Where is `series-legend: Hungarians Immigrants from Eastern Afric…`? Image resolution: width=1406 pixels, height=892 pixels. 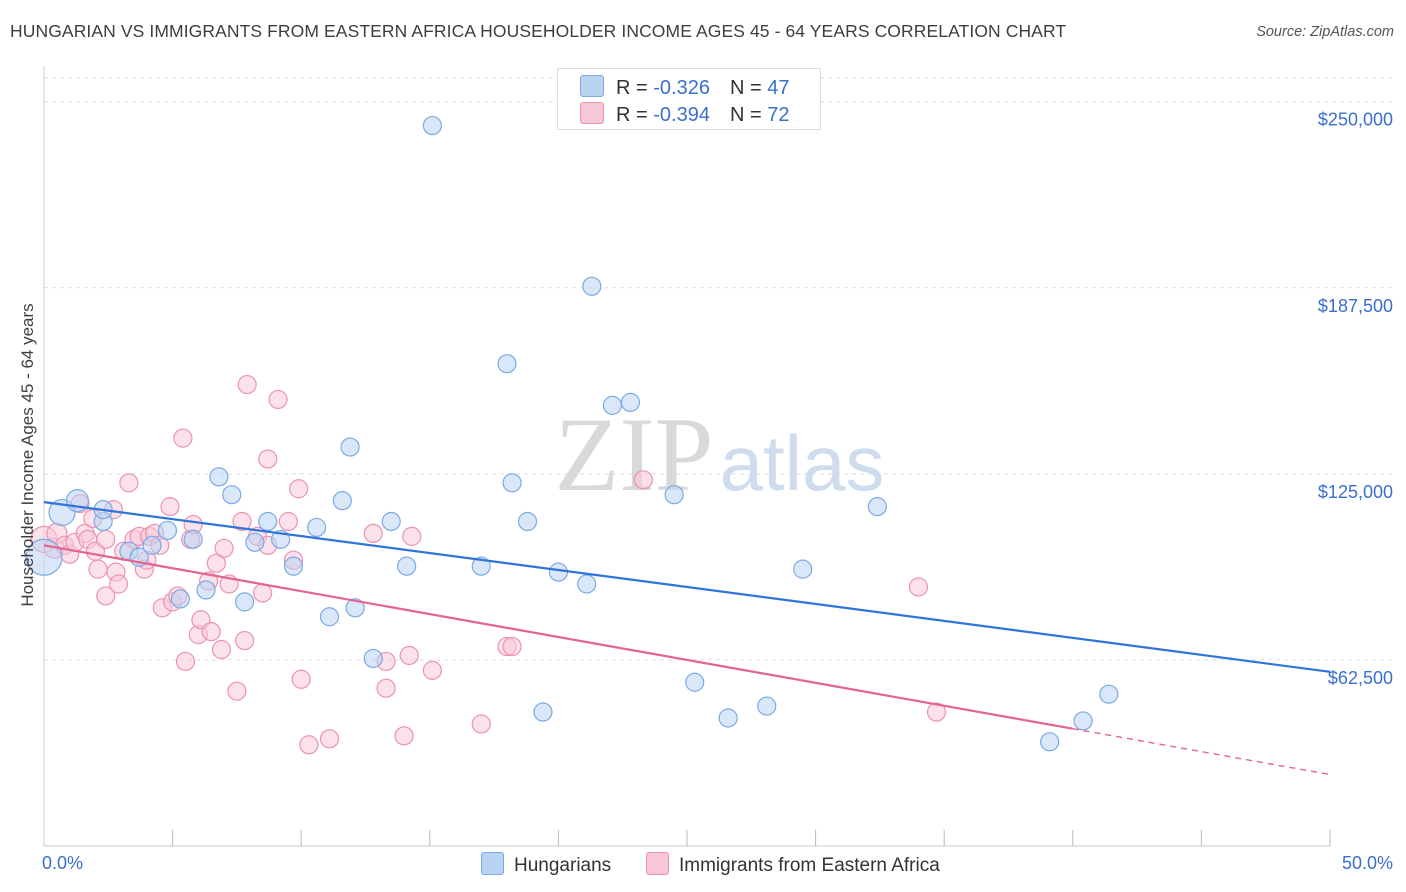 series-legend: Hungarians Immigrants from Eastern Afric… is located at coordinates (703, 865).